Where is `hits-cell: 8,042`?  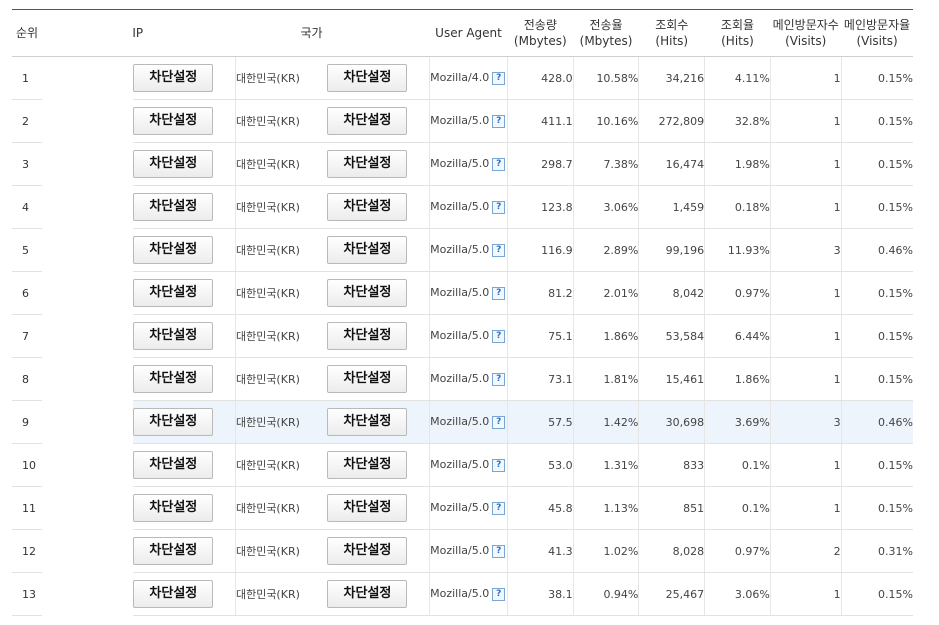 hits-cell: 8,042 is located at coordinates (672, 293).